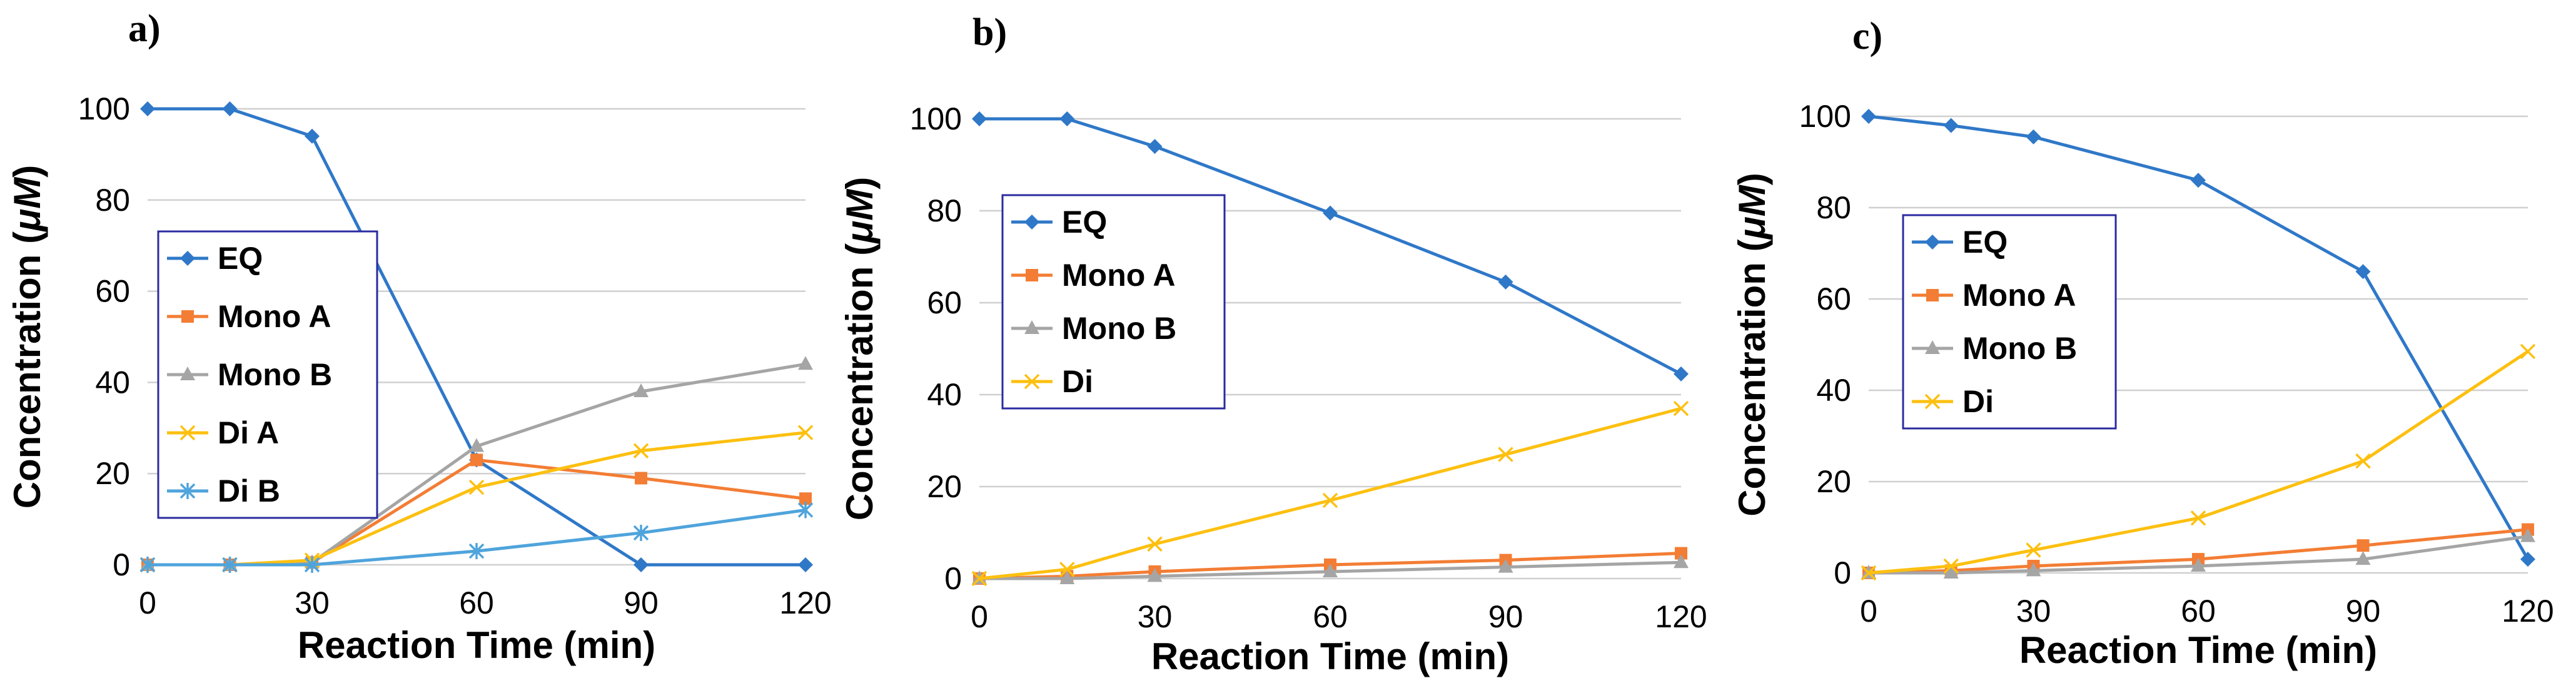 Image resolution: width=2576 pixels, height=693 pixels. What do you see at coordinates (1113, 302) in the screenshot?
I see `legend: EQ Mono A Mono B Di` at bounding box center [1113, 302].